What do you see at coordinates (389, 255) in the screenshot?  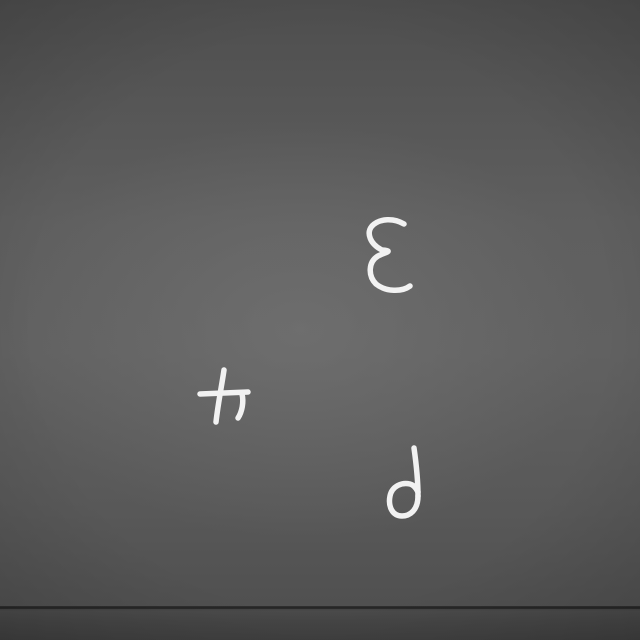 I see `chalk-mark-three` at bounding box center [389, 255].